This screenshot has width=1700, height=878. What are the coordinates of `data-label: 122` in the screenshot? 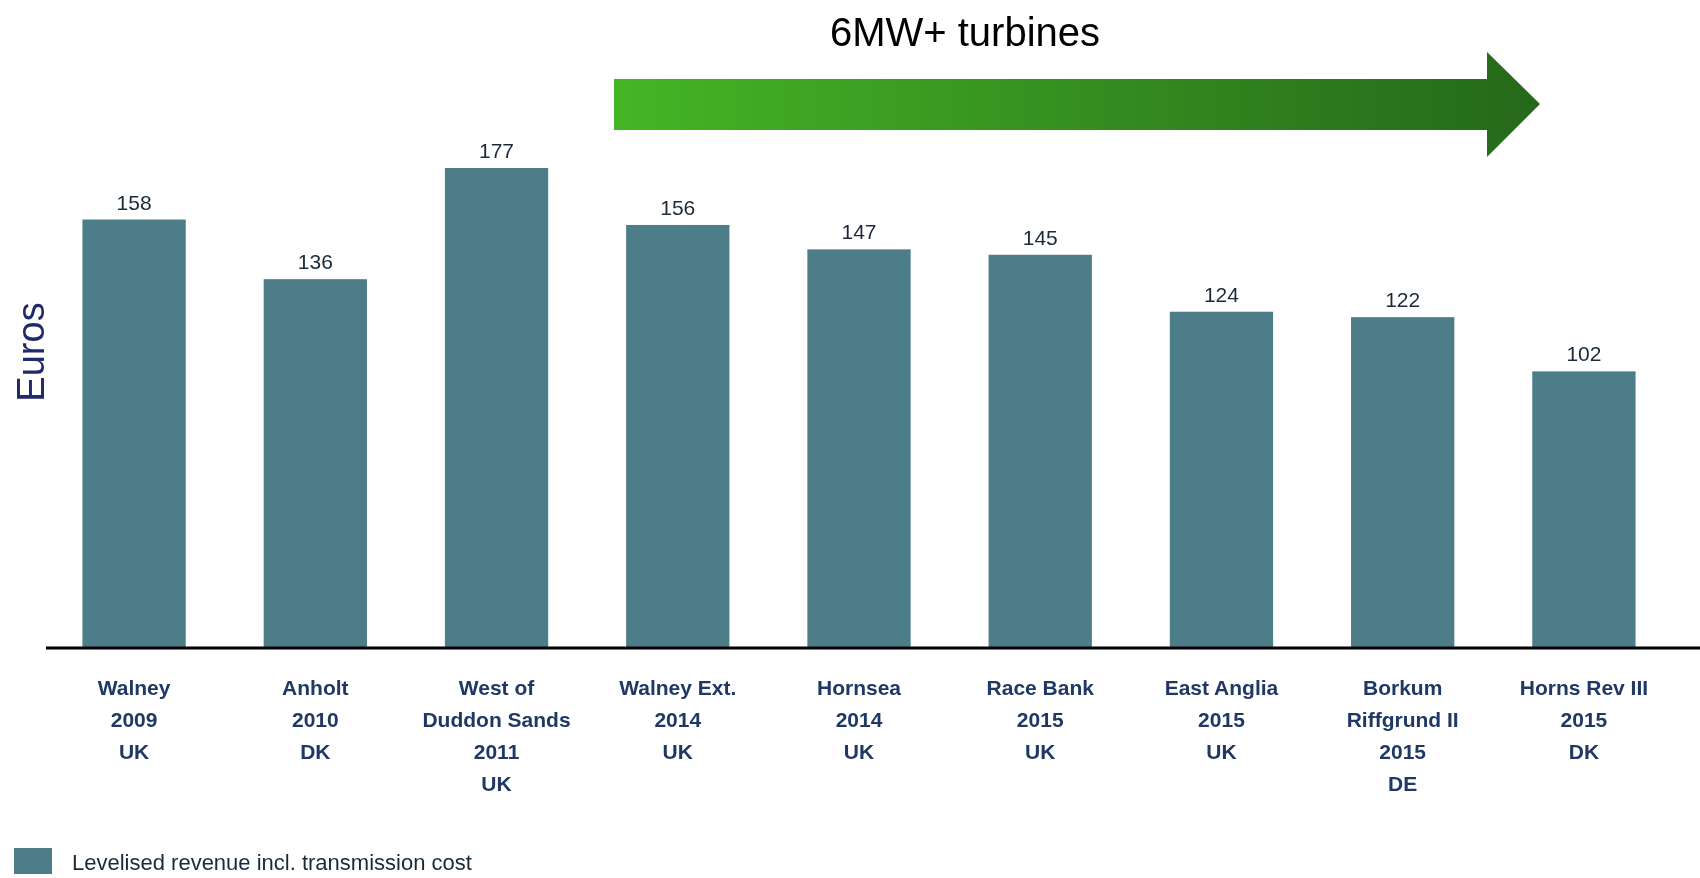 It's located at (1403, 300).